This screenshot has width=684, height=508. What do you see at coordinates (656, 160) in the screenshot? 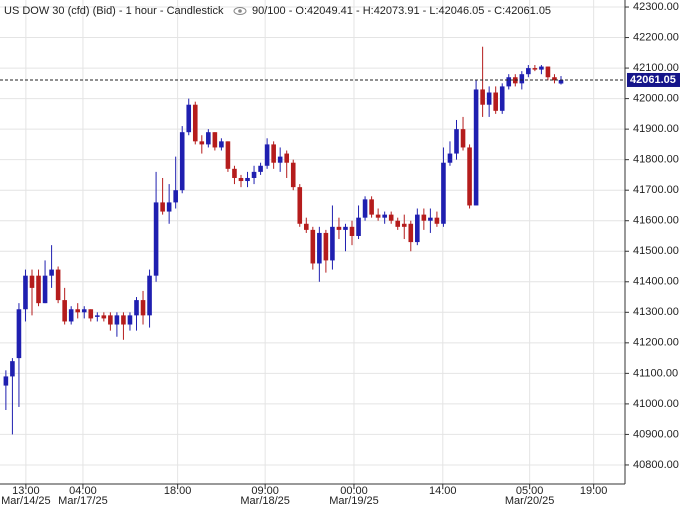
I see `y-tick-label: 41800.00` at bounding box center [656, 160].